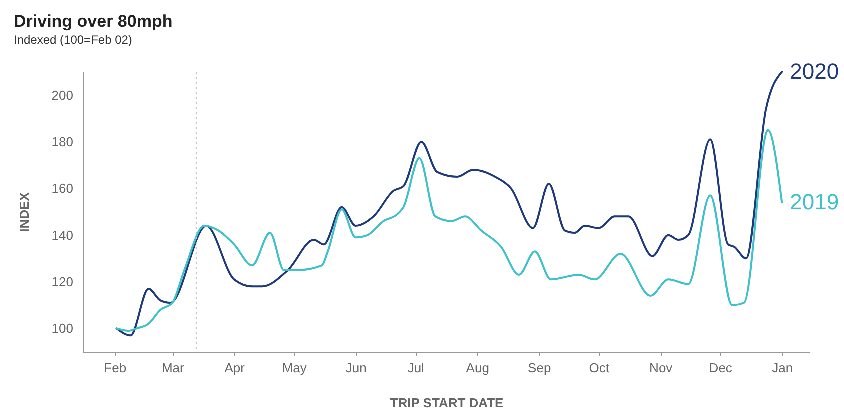 This screenshot has width=844, height=409. I want to click on x-axis-title: TRIP START DATE, so click(447, 402).